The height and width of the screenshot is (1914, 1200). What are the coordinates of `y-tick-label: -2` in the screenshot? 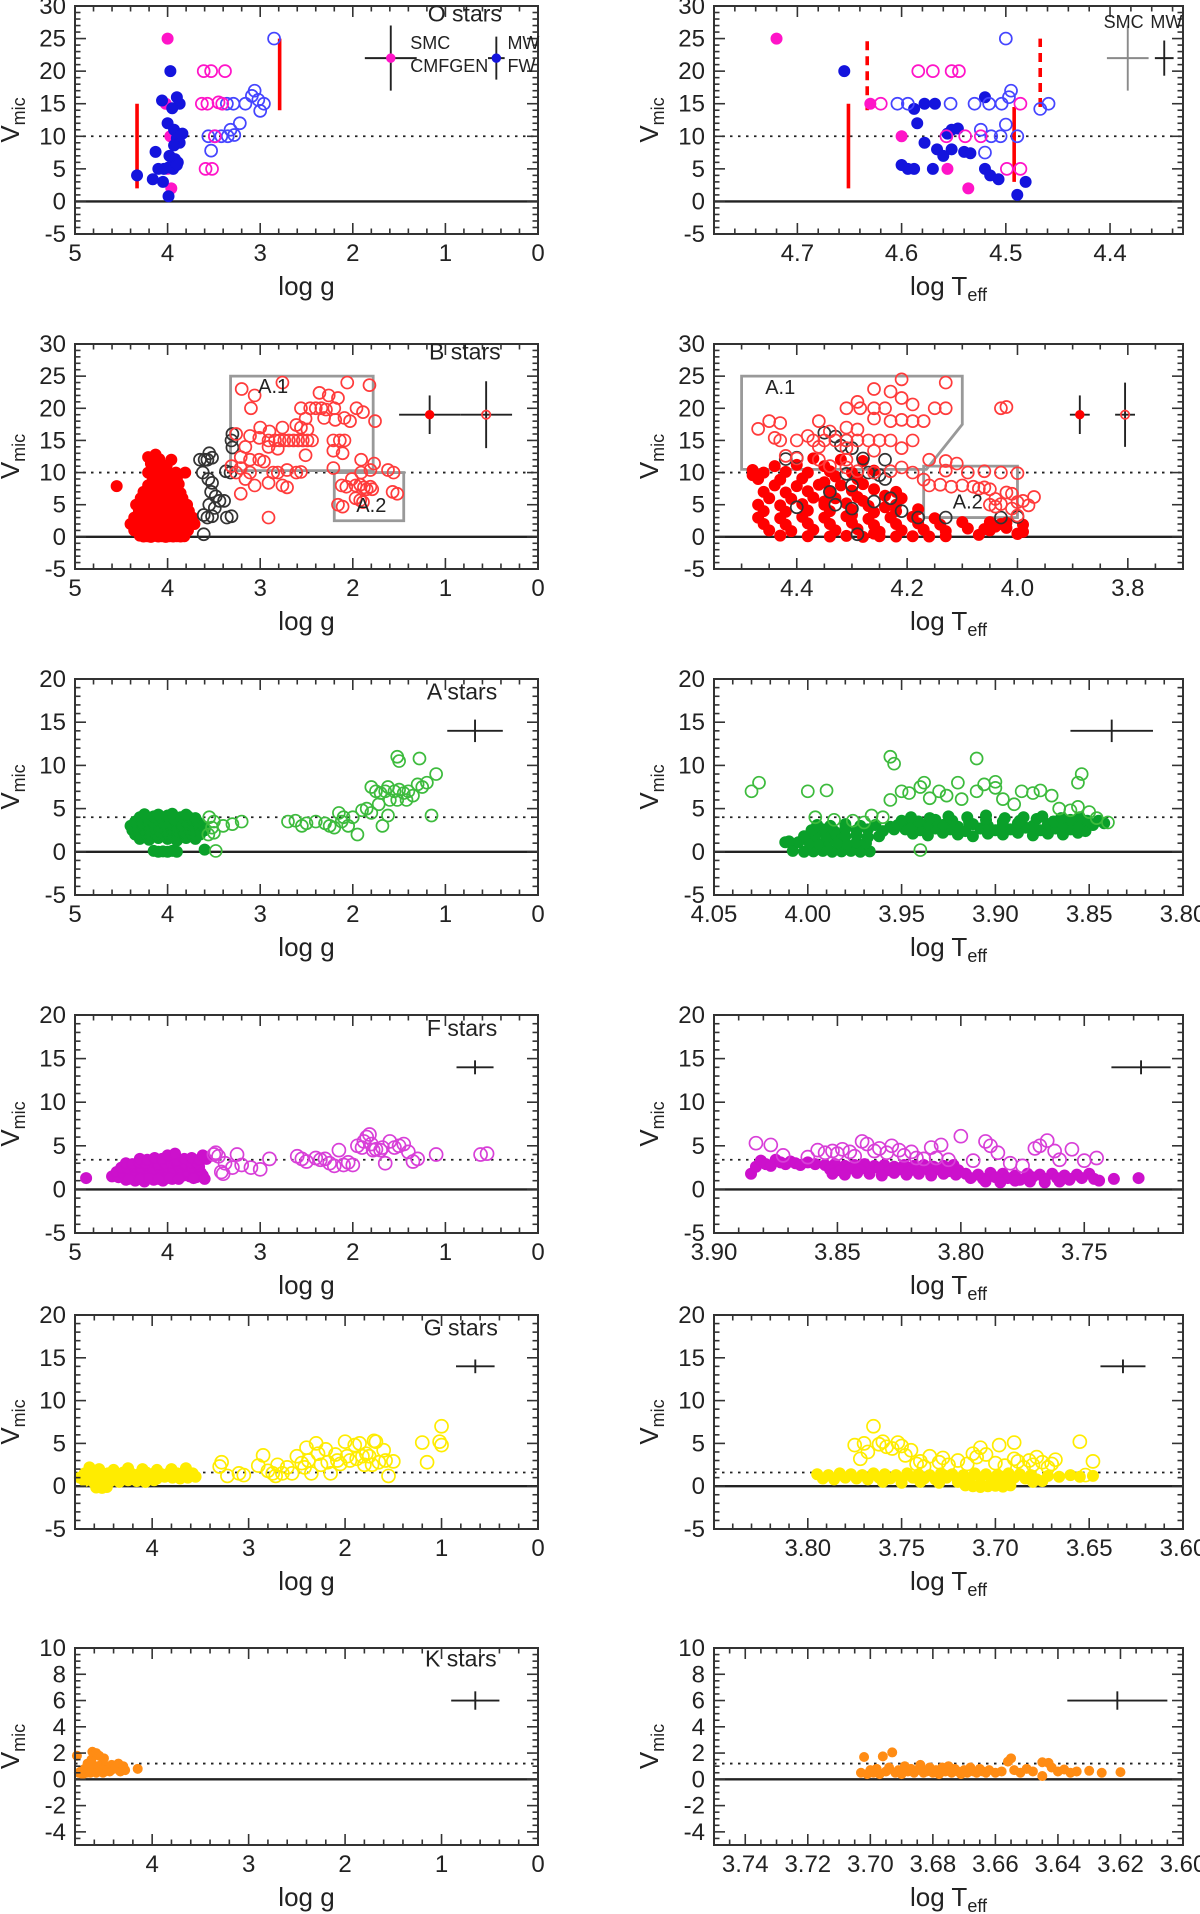 It's located at (694, 1806).